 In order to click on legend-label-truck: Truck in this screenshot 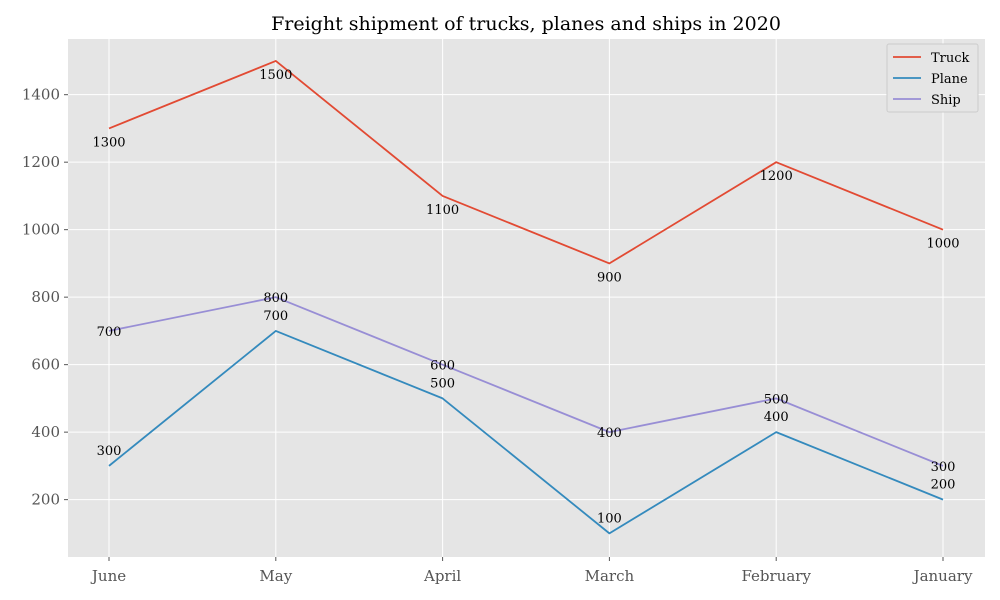, I will do `click(950, 58)`.